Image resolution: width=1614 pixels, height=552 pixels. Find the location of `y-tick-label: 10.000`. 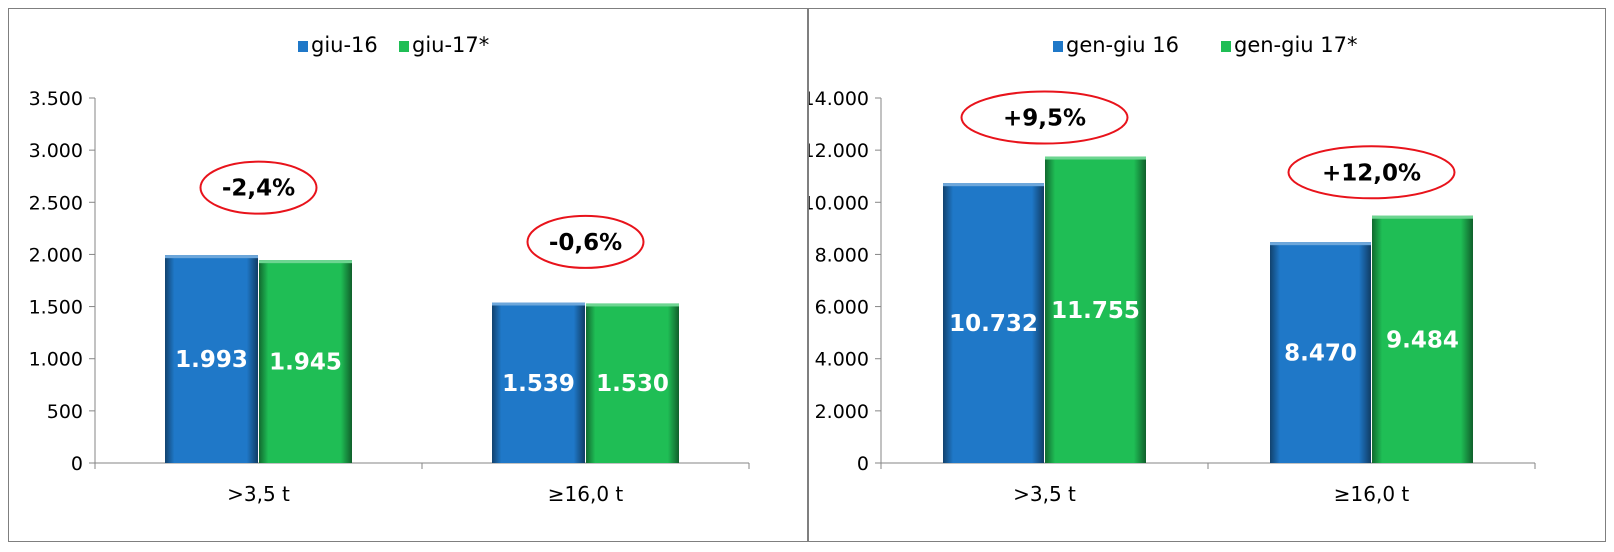

y-tick-label: 10.000 is located at coordinates (839, 203).